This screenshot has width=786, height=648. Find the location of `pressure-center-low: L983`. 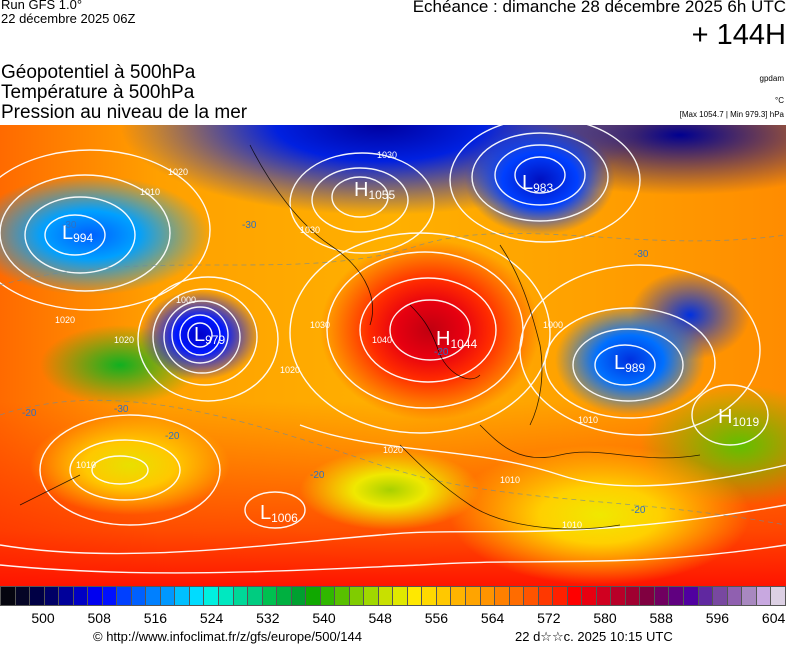

pressure-center-low: L983 is located at coordinates (538, 183).